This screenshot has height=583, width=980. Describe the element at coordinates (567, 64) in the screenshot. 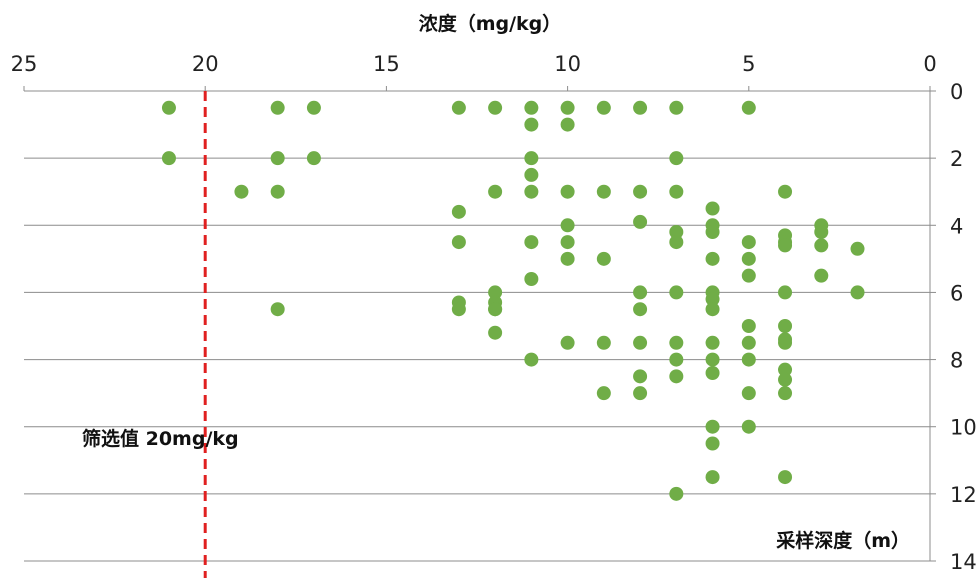

I see `x-tick-label: 10` at that location.